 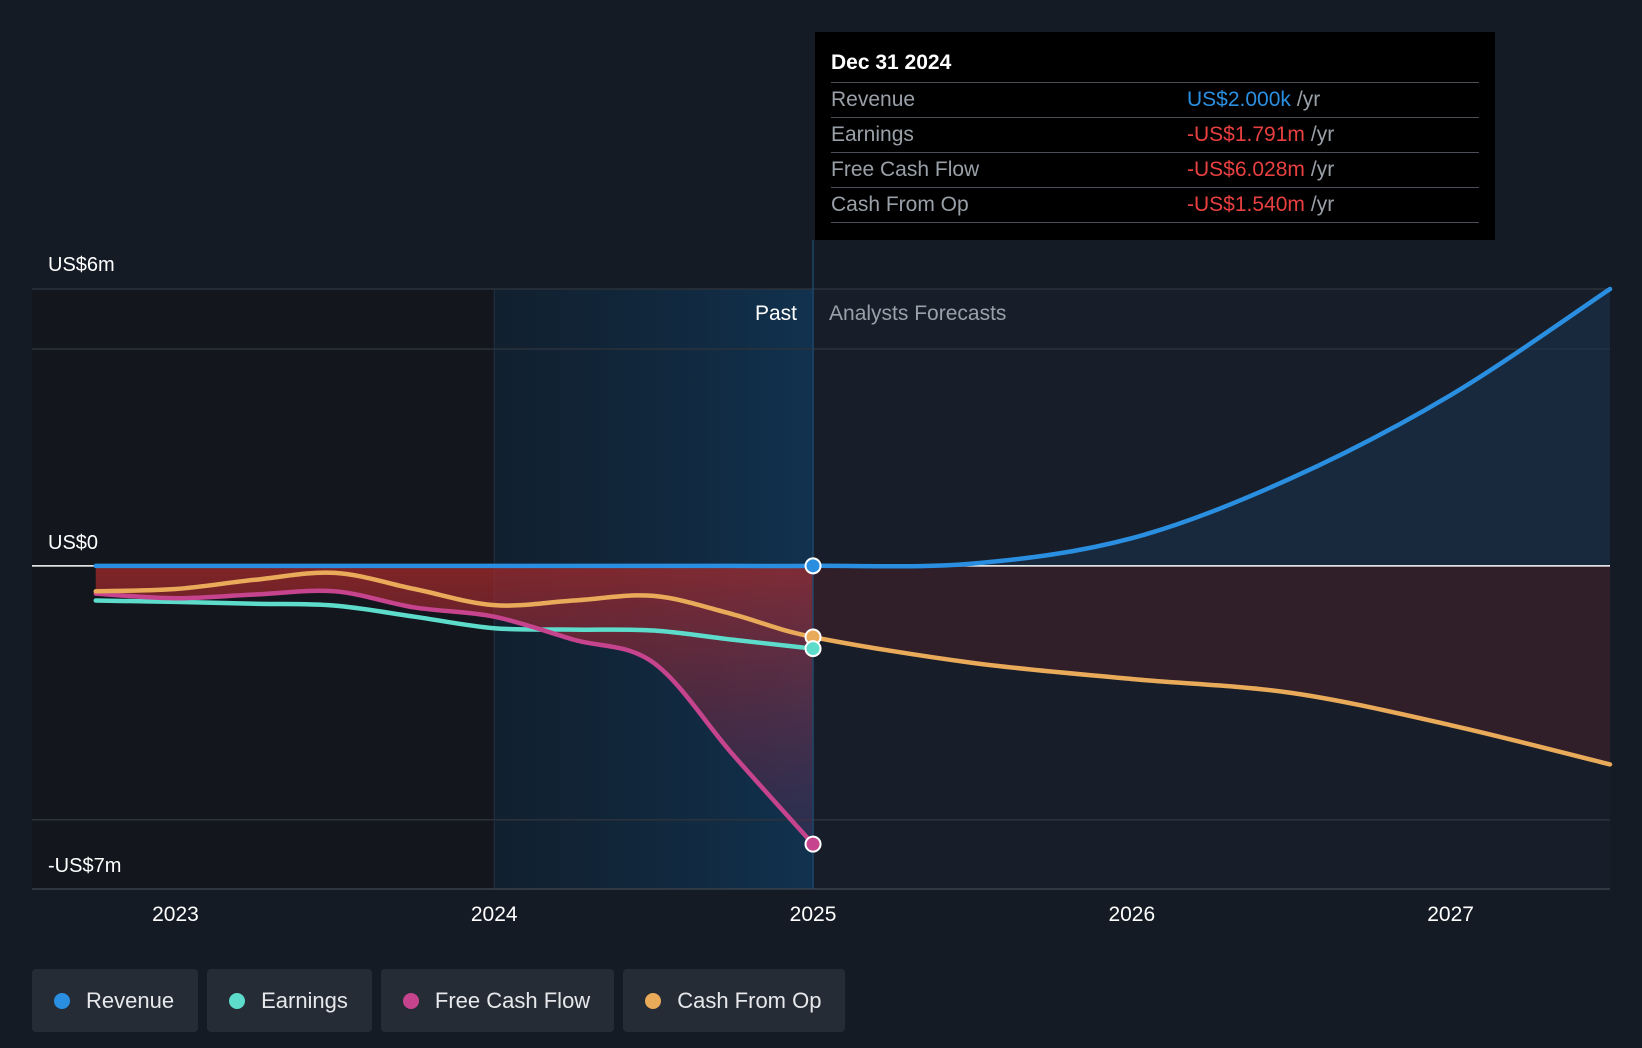 What do you see at coordinates (749, 1000) in the screenshot?
I see `legend-label: Cash From Op` at bounding box center [749, 1000].